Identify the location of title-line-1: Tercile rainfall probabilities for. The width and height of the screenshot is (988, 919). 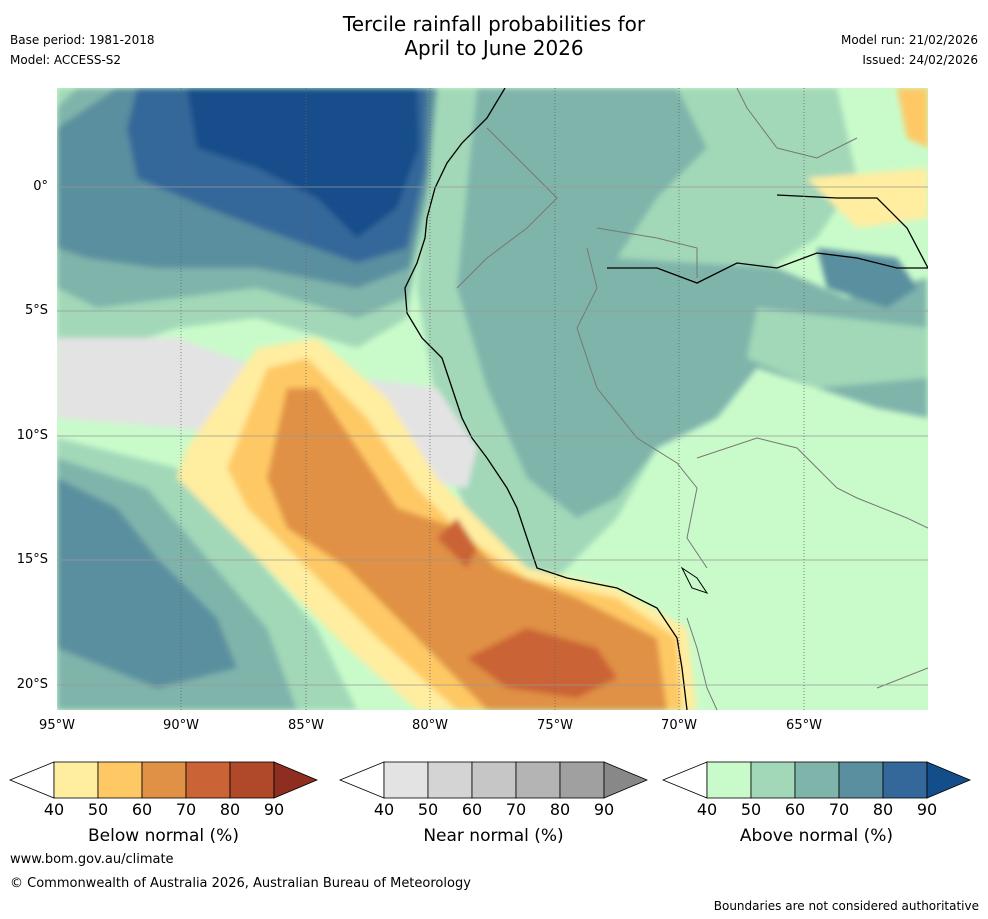
(494, 24).